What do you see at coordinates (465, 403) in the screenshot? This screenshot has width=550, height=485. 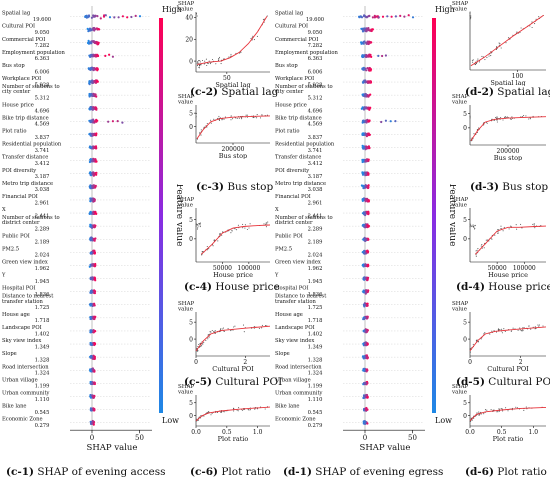 I see `y-tick-label: 5` at bounding box center [465, 403].